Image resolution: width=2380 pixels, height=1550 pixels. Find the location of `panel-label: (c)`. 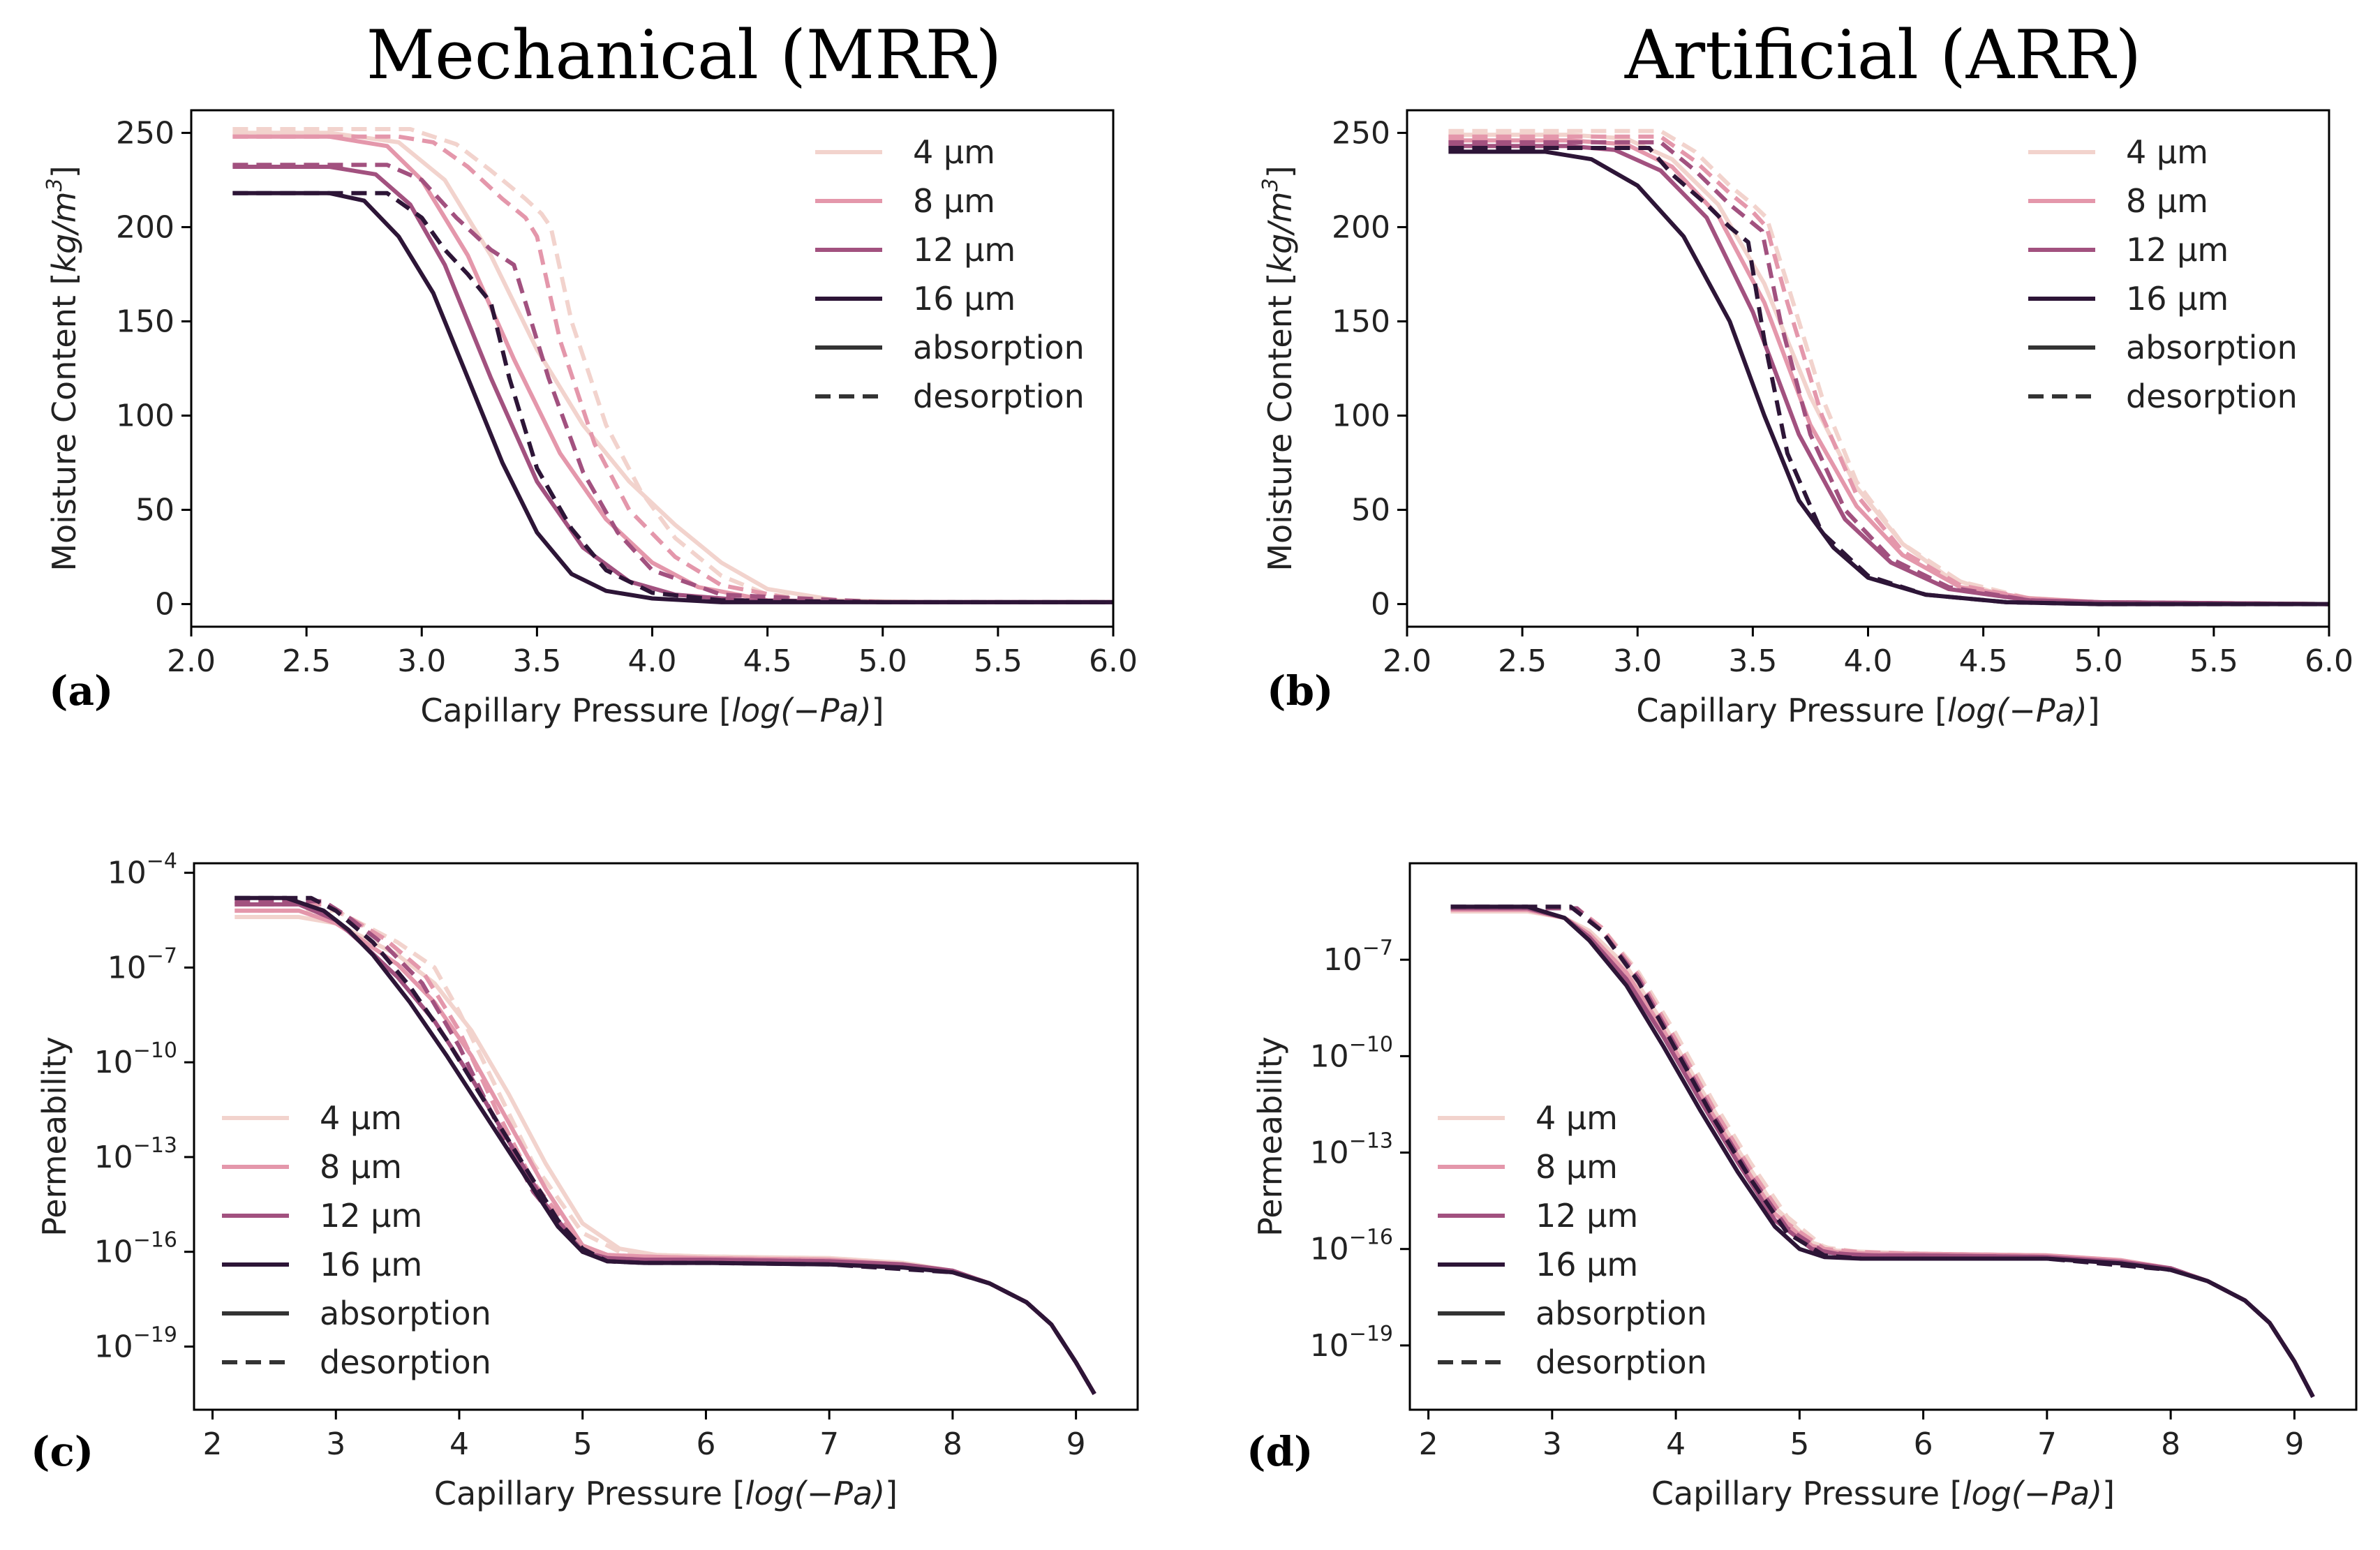

panel-label: (c) is located at coordinates (63, 1451).